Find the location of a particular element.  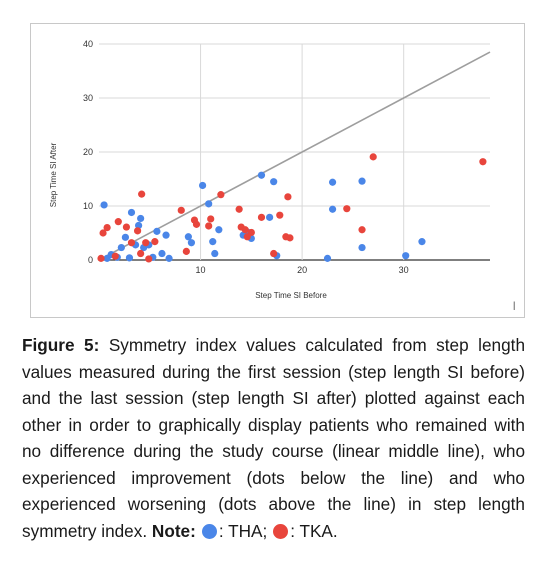

data-points is located at coordinates (292, 208).